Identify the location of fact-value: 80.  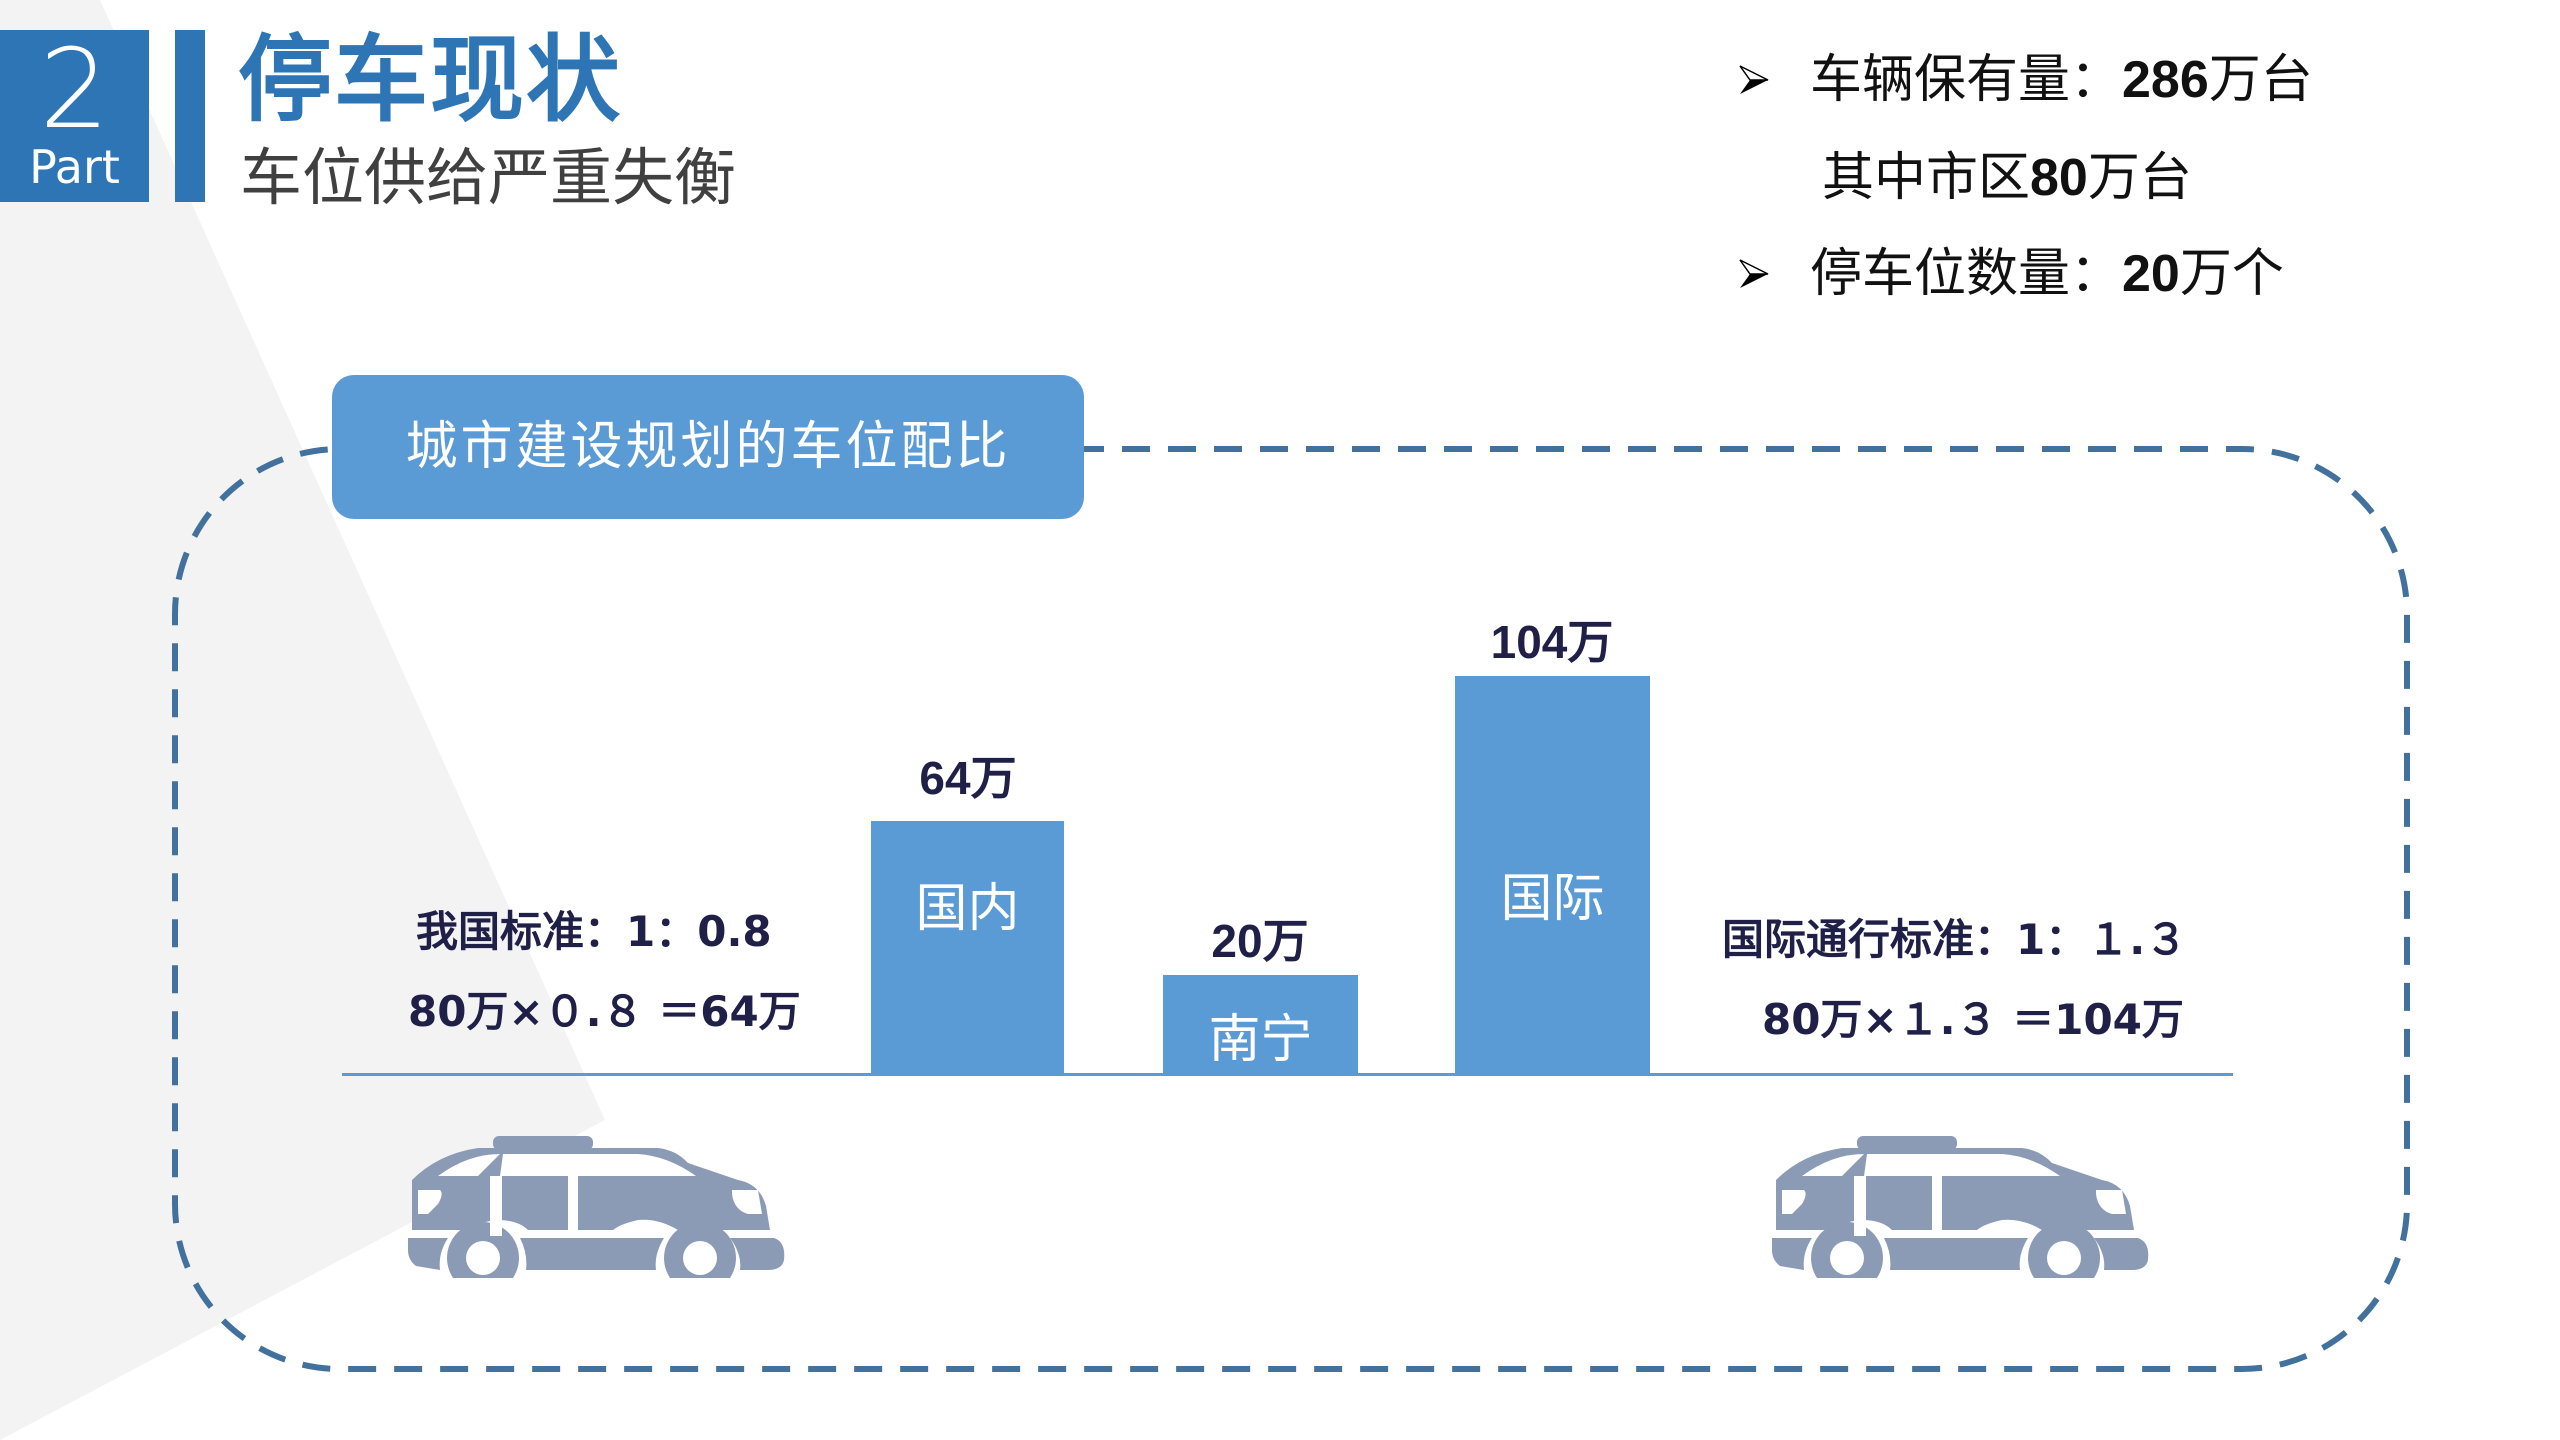
(2059, 178).